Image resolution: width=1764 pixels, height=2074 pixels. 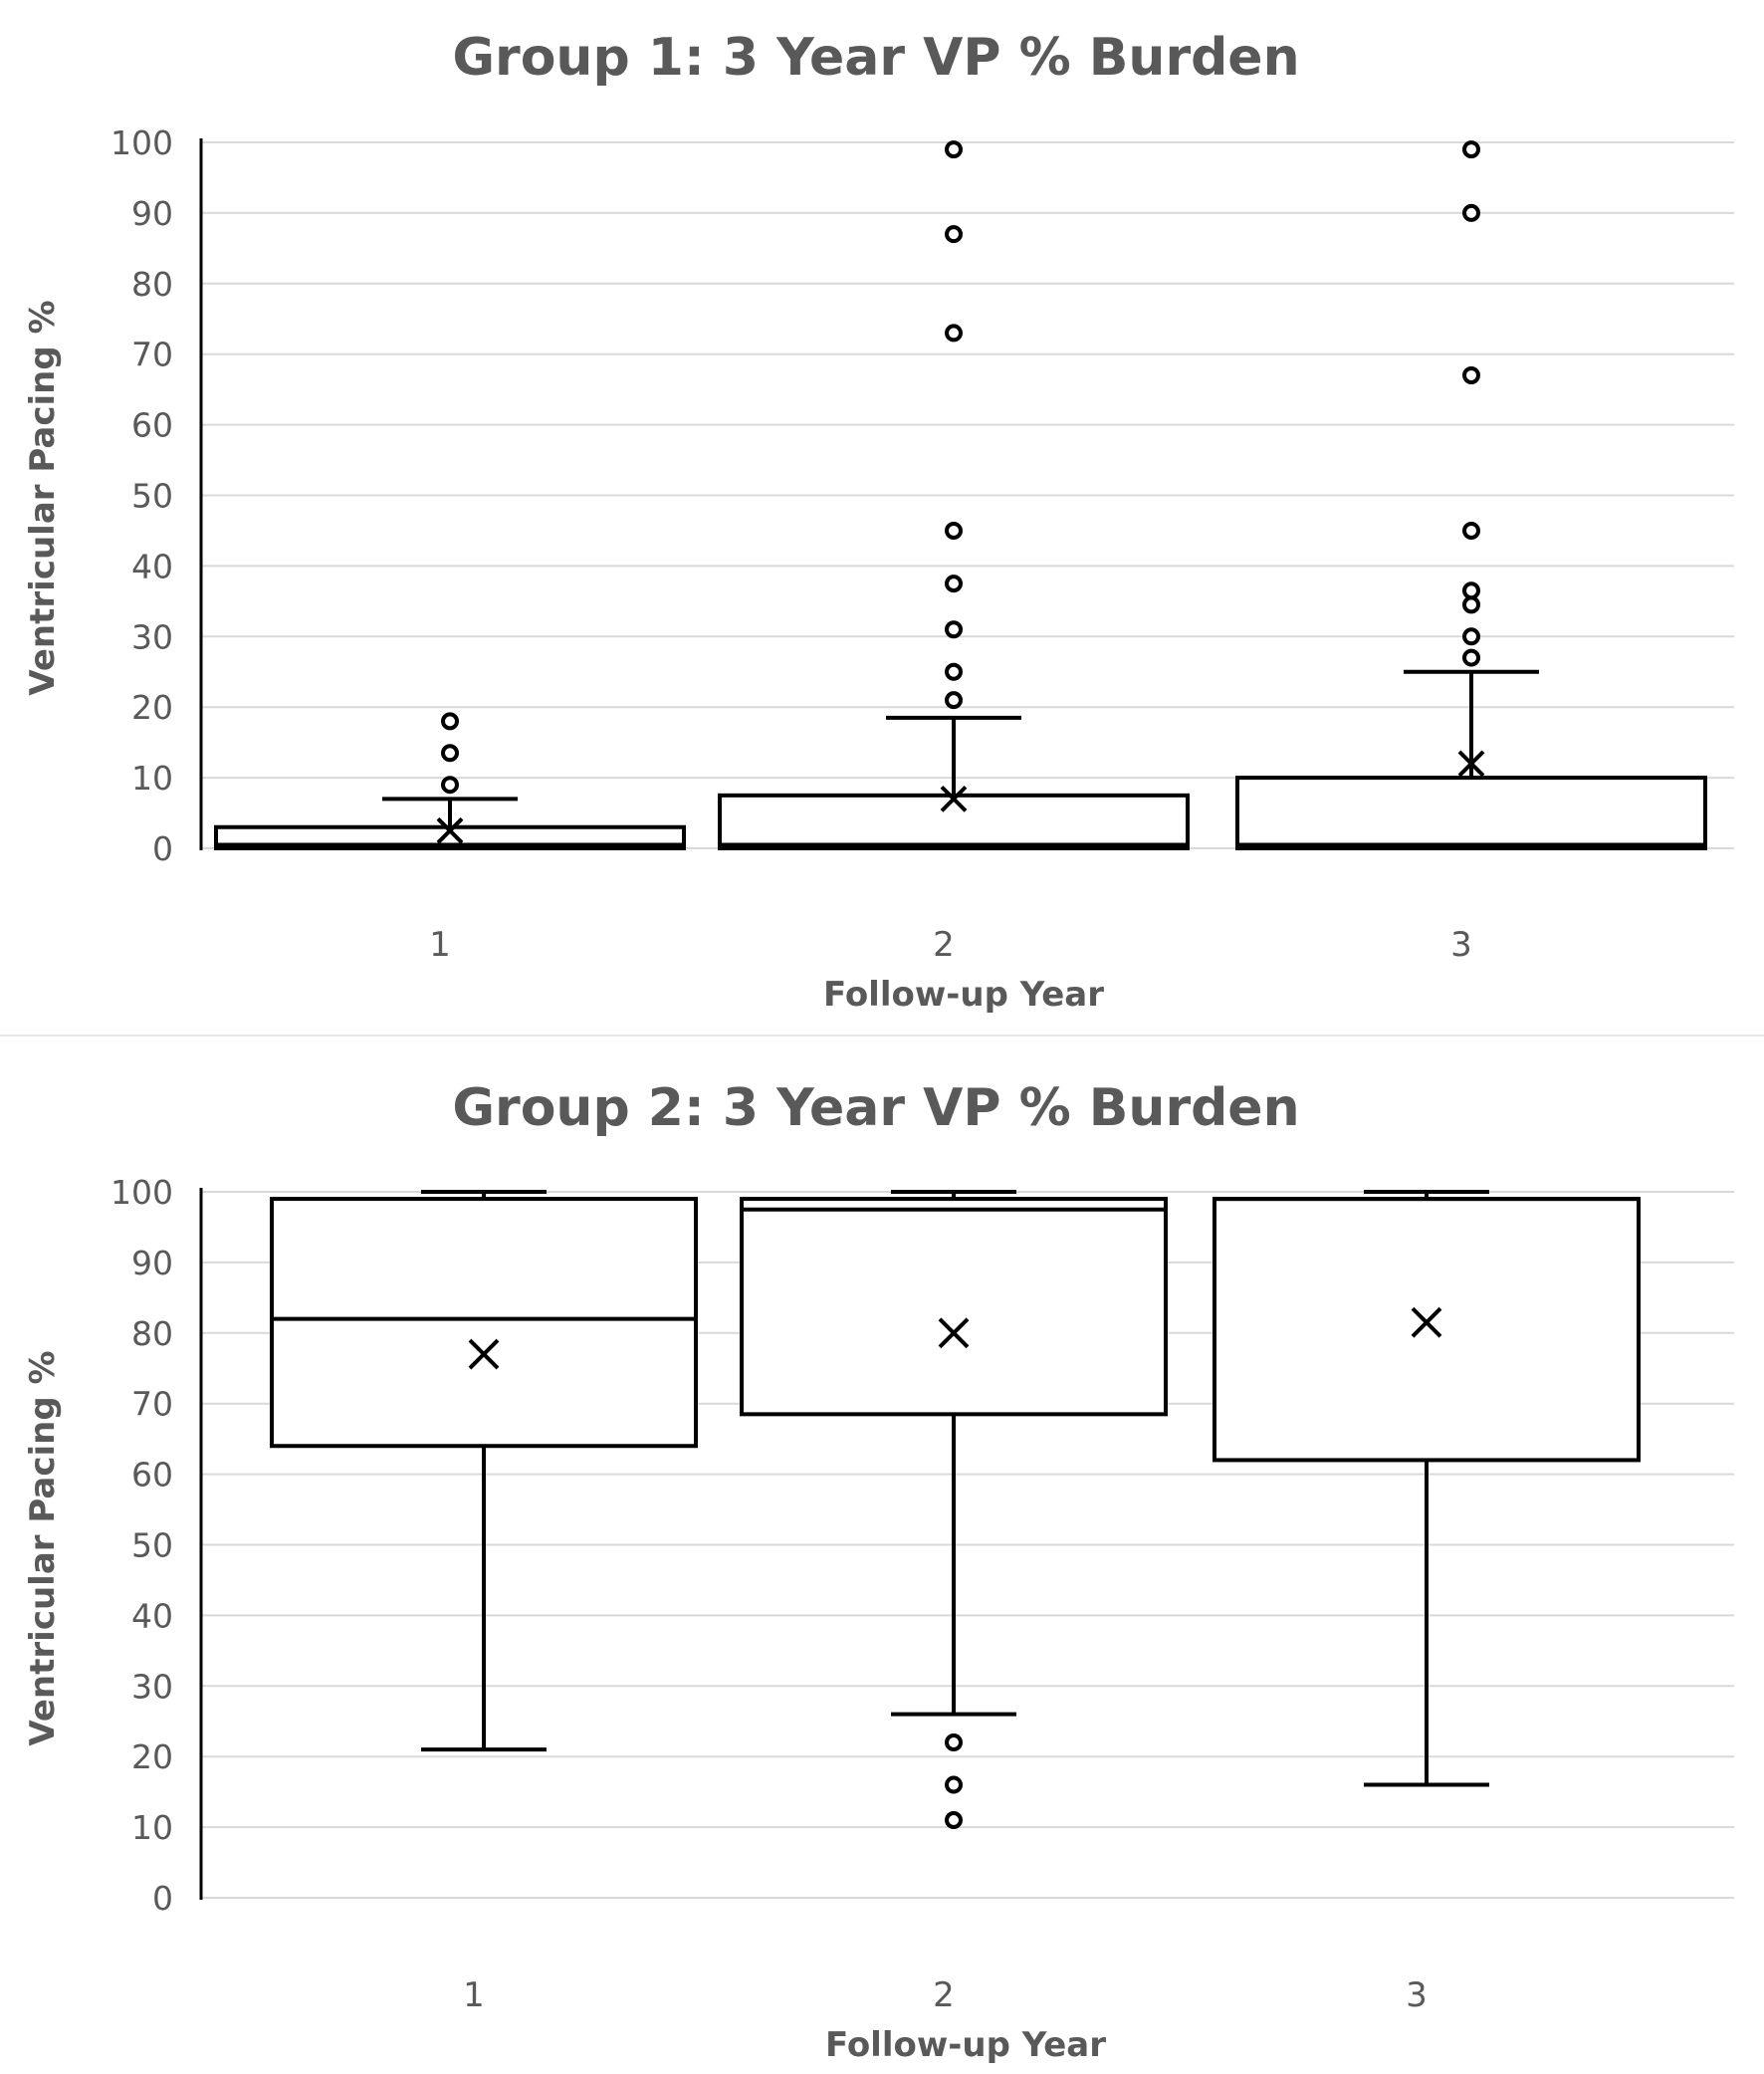 I want to click on chart-title: Group 1: 3 Year VP % Burden, so click(x=876, y=58).